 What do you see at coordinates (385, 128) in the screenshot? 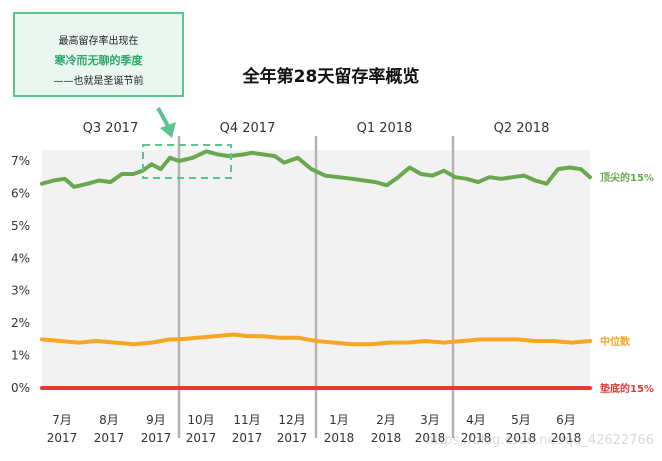
I see `quarter-label: Q1 2018` at bounding box center [385, 128].